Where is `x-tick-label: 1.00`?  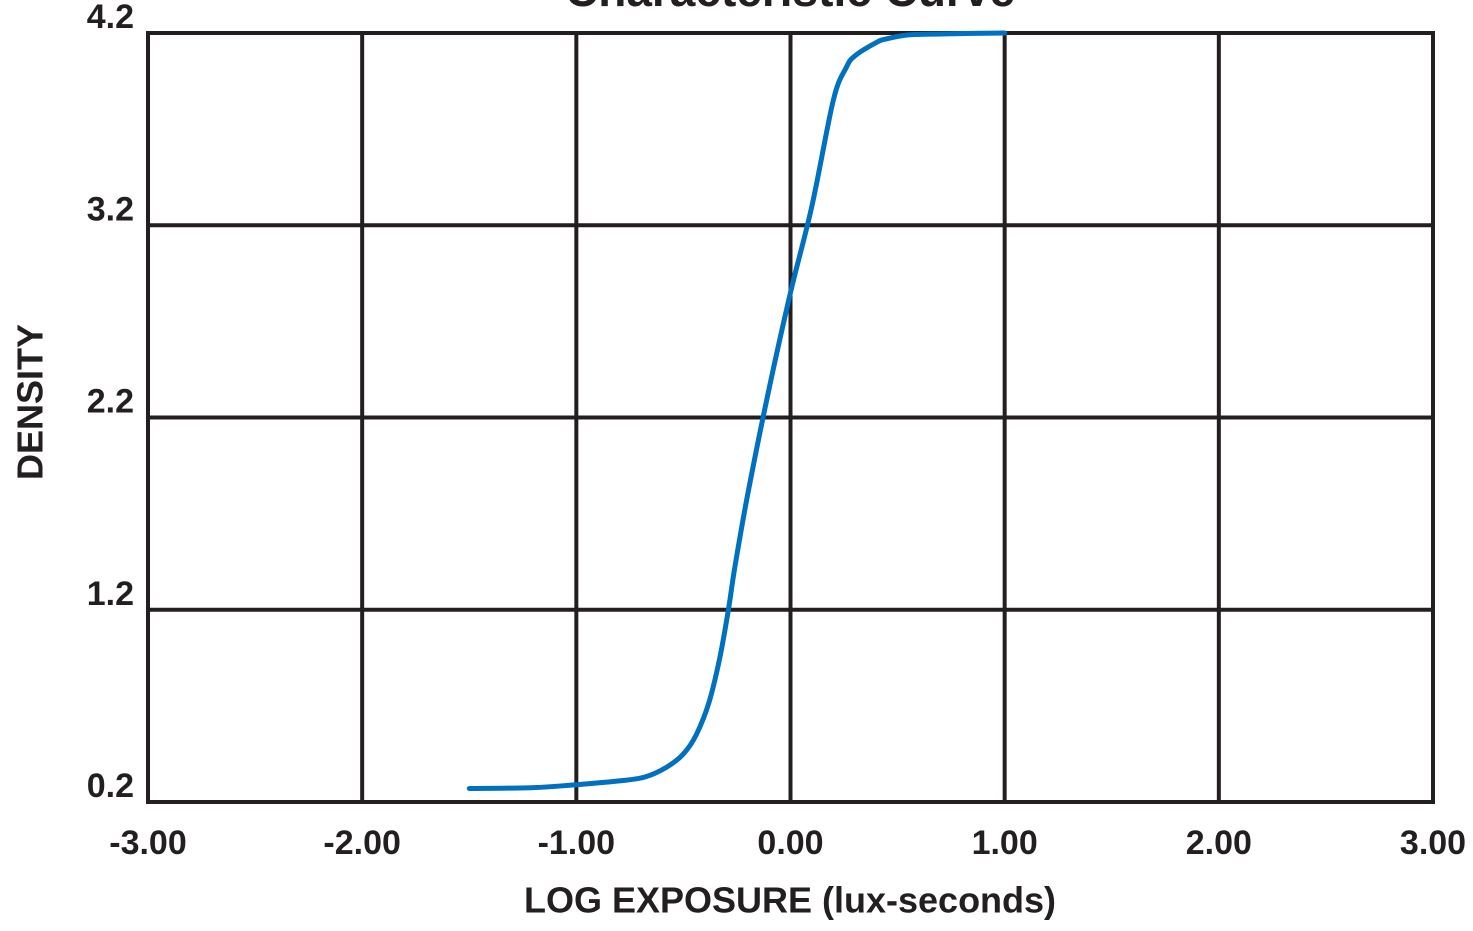
x-tick-label: 1.00 is located at coordinates (1005, 843).